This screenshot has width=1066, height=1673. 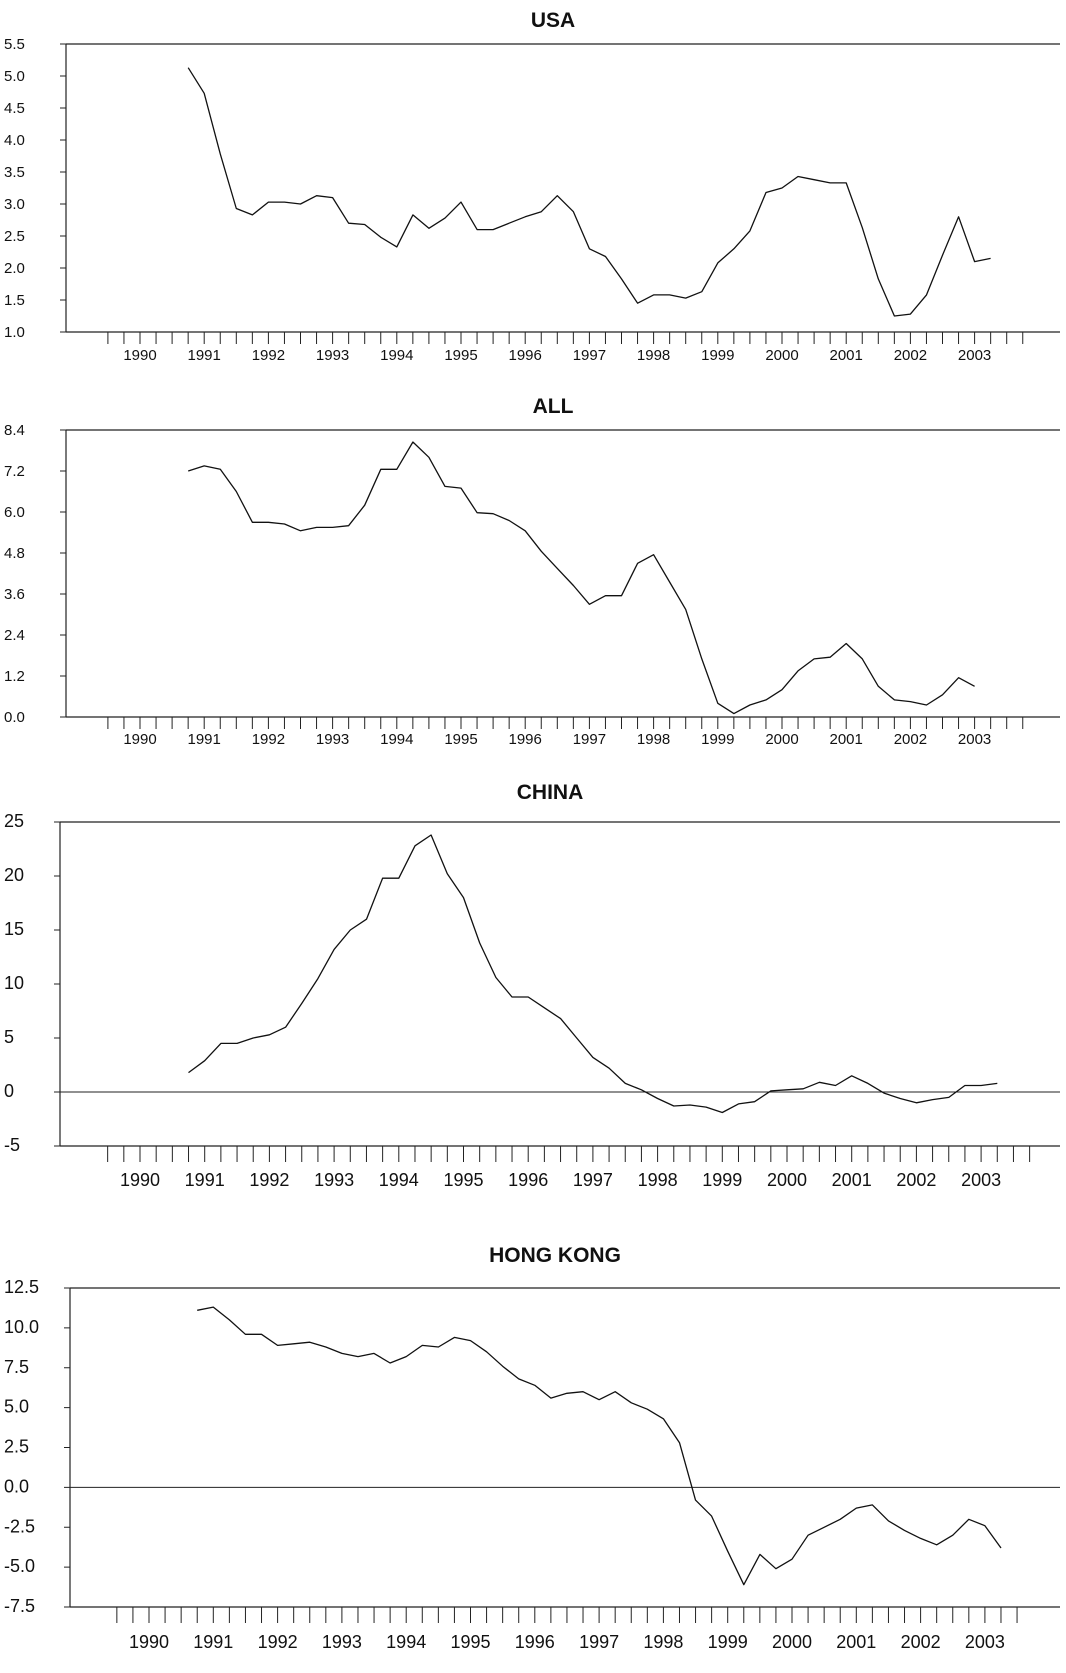 What do you see at coordinates (14, 594) in the screenshot?
I see `all-ytick-label: 3.6` at bounding box center [14, 594].